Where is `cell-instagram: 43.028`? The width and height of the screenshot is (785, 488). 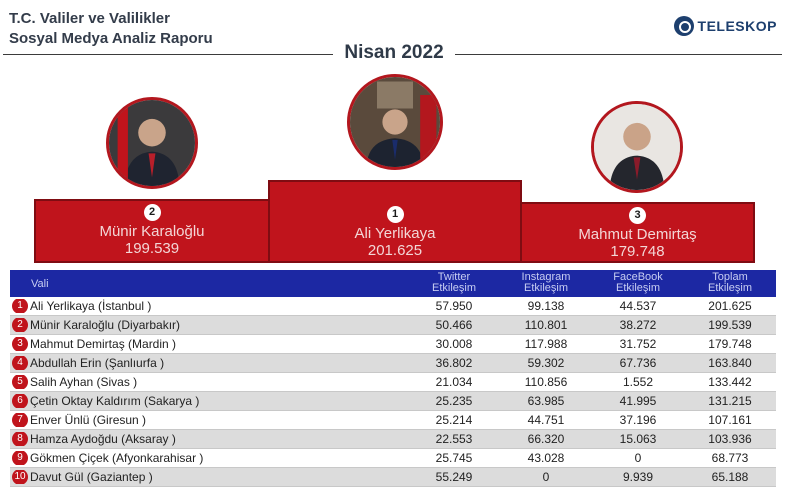
cell-instagram: 43.028 is located at coordinates (546, 458).